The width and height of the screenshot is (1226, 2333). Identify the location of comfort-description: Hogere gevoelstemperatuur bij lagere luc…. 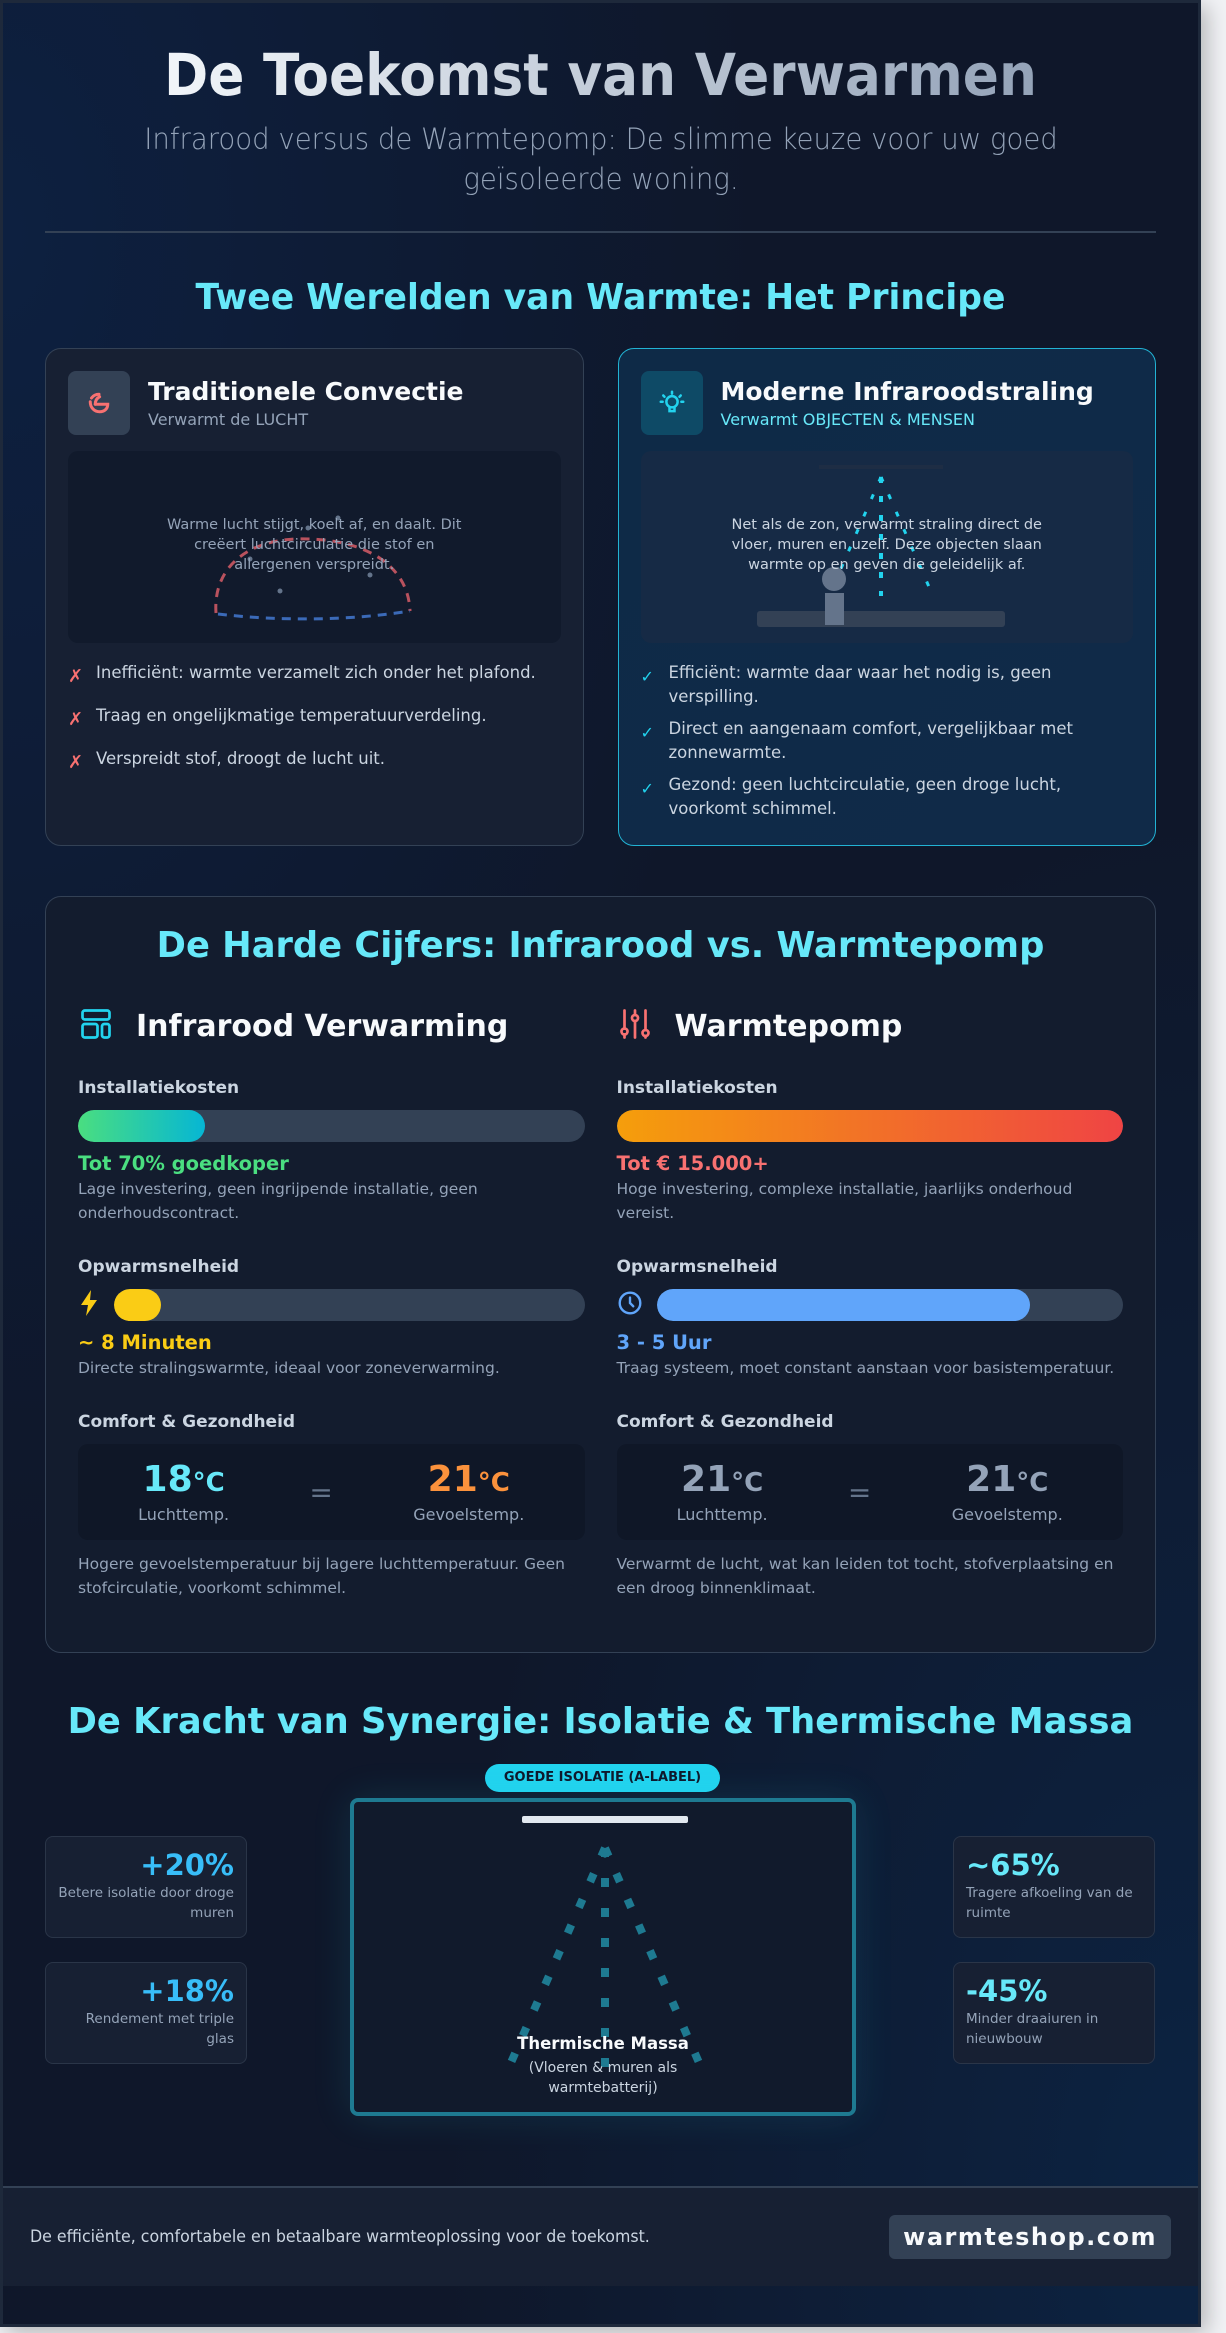
(321, 1576).